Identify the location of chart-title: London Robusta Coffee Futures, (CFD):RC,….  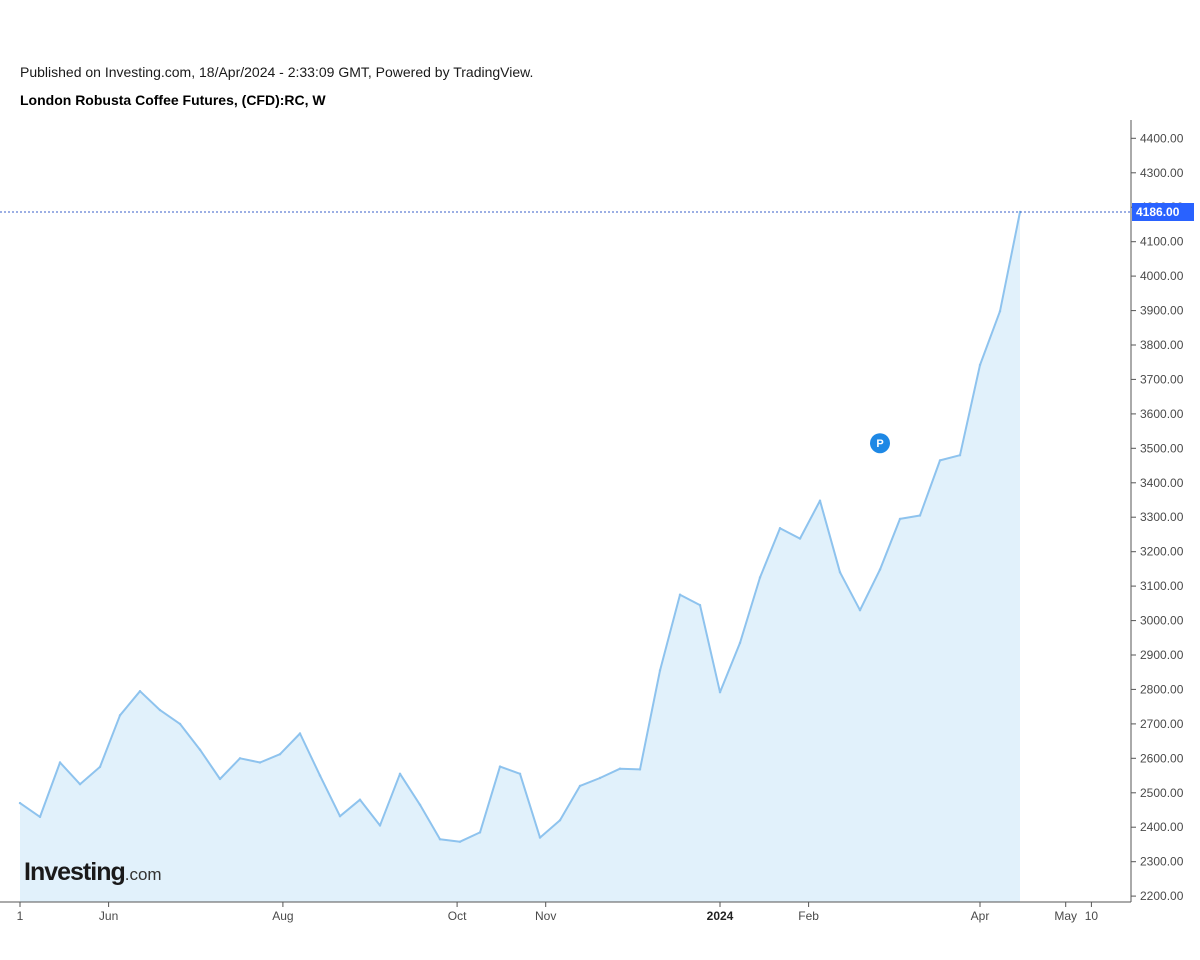
(173, 100).